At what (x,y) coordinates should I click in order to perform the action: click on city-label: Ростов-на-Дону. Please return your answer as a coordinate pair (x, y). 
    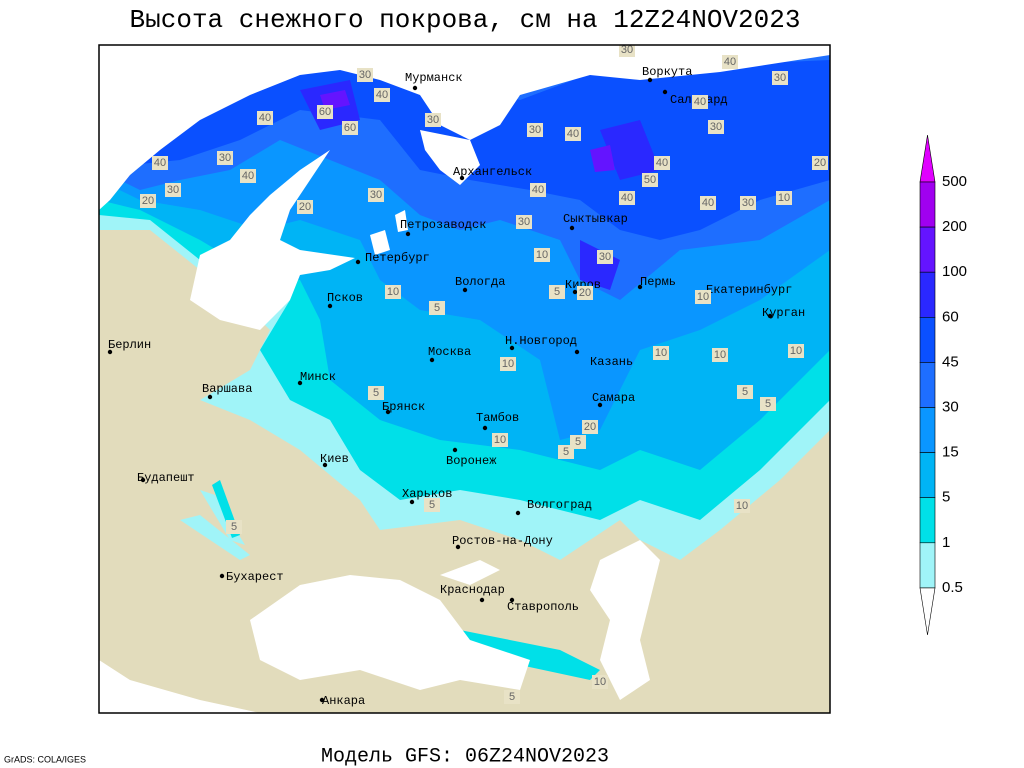
    Looking at the image, I should click on (502, 541).